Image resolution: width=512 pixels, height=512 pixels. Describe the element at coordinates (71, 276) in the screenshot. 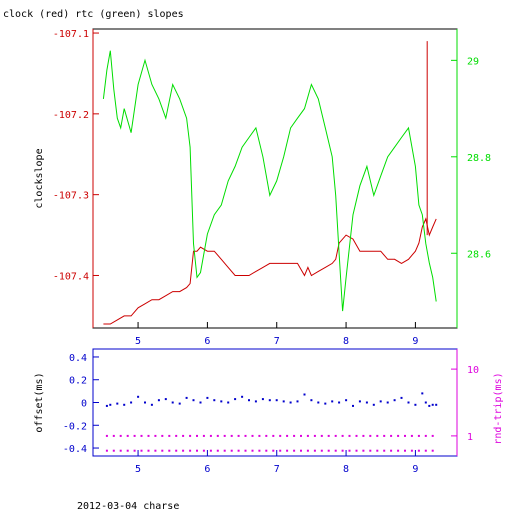

I see `top-ytick-label: -107.4` at that location.